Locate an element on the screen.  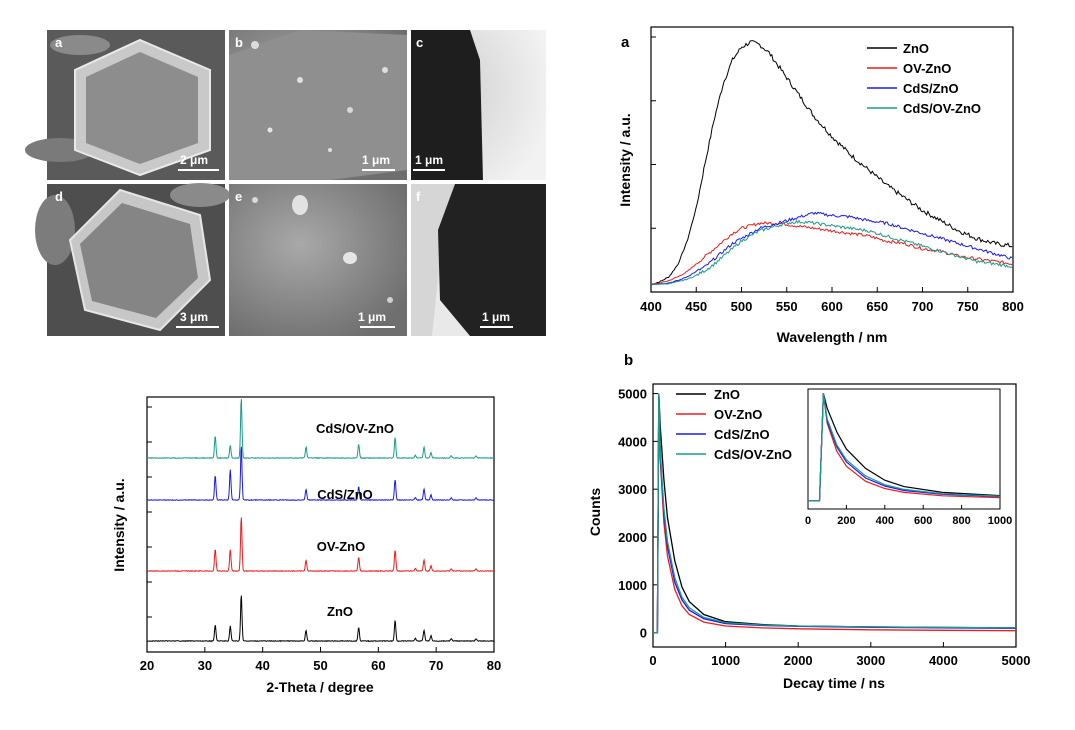
decay-legend-label: CdS/ZnO is located at coordinates (742, 434).